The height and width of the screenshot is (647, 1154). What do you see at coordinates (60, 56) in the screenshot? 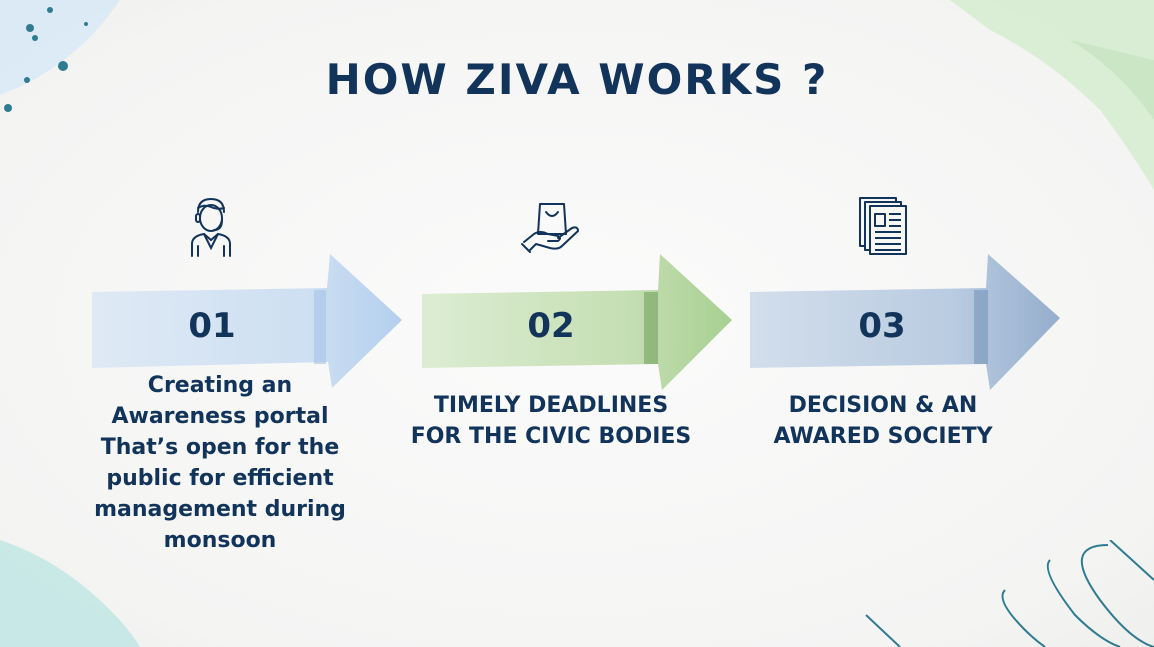
I see `top-left-watercolor-splash` at bounding box center [60, 56].